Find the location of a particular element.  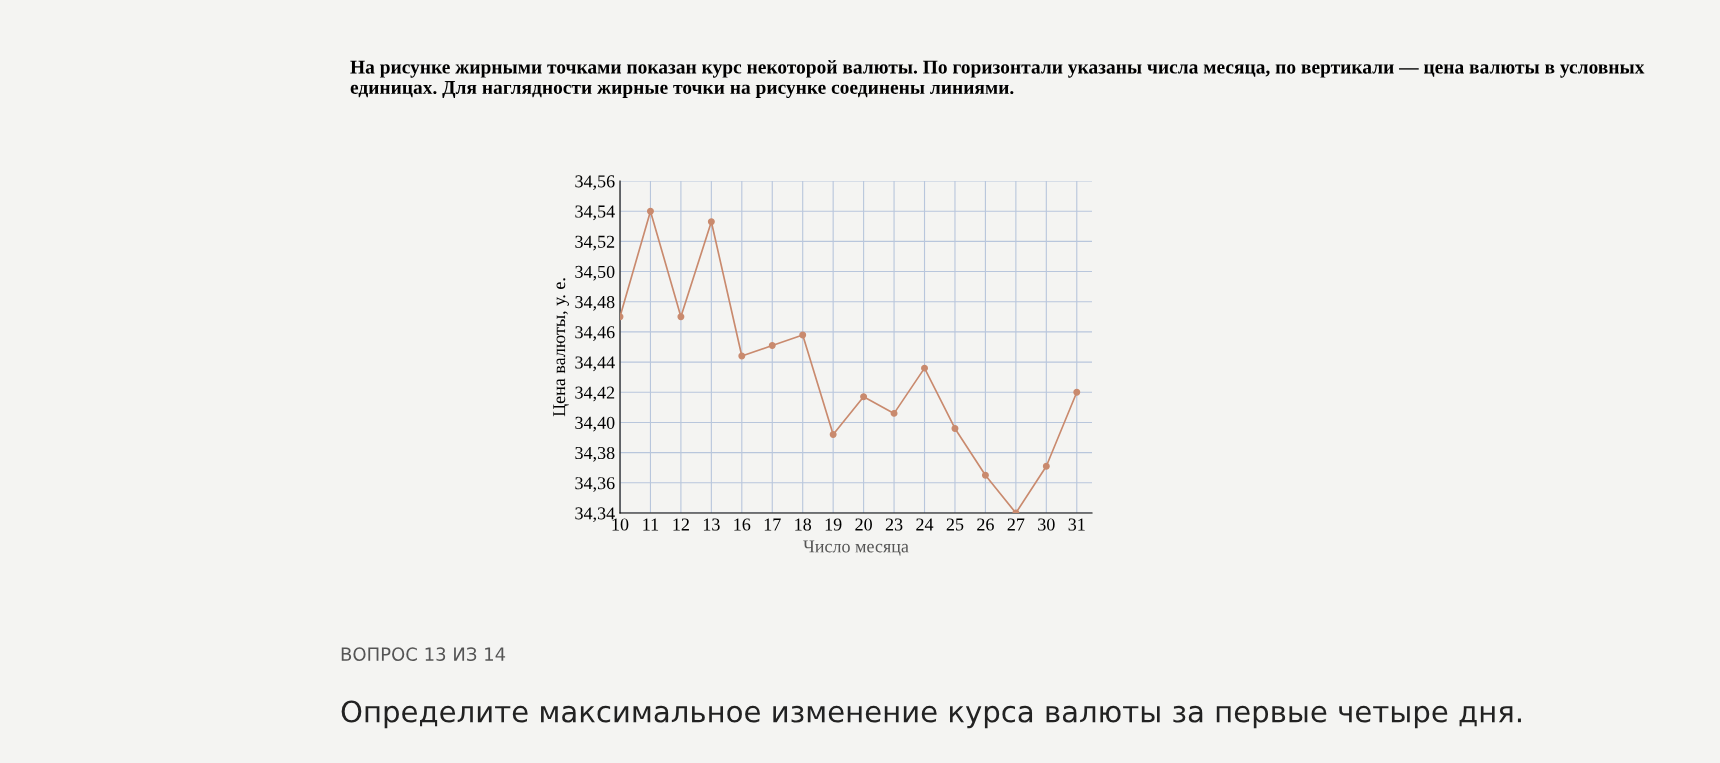

y-tick-label: 34,40 is located at coordinates (595, 424).